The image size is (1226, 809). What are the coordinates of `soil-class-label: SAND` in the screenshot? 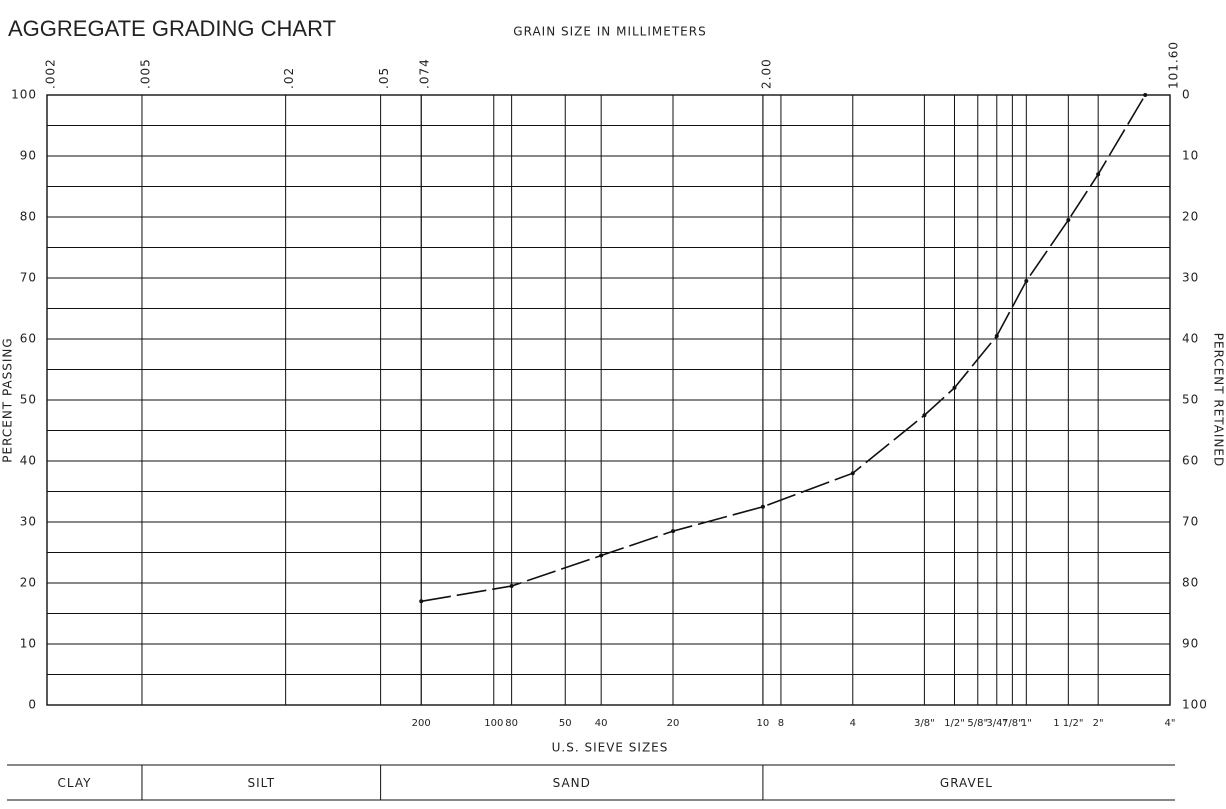 It's located at (572, 783).